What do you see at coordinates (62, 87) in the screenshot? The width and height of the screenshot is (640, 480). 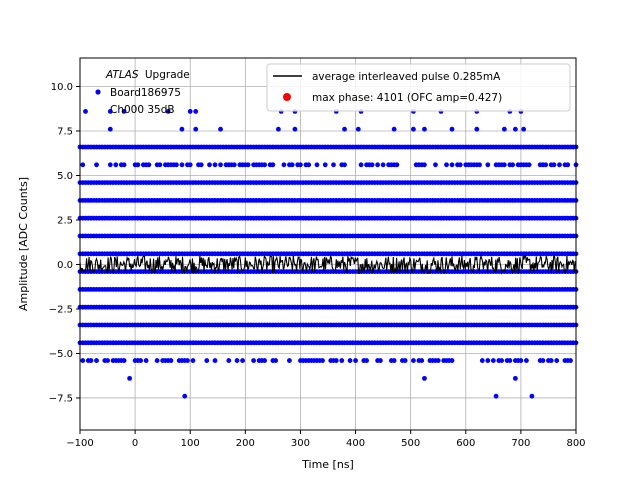 I see `y-tick-label: 10.0` at bounding box center [62, 87].